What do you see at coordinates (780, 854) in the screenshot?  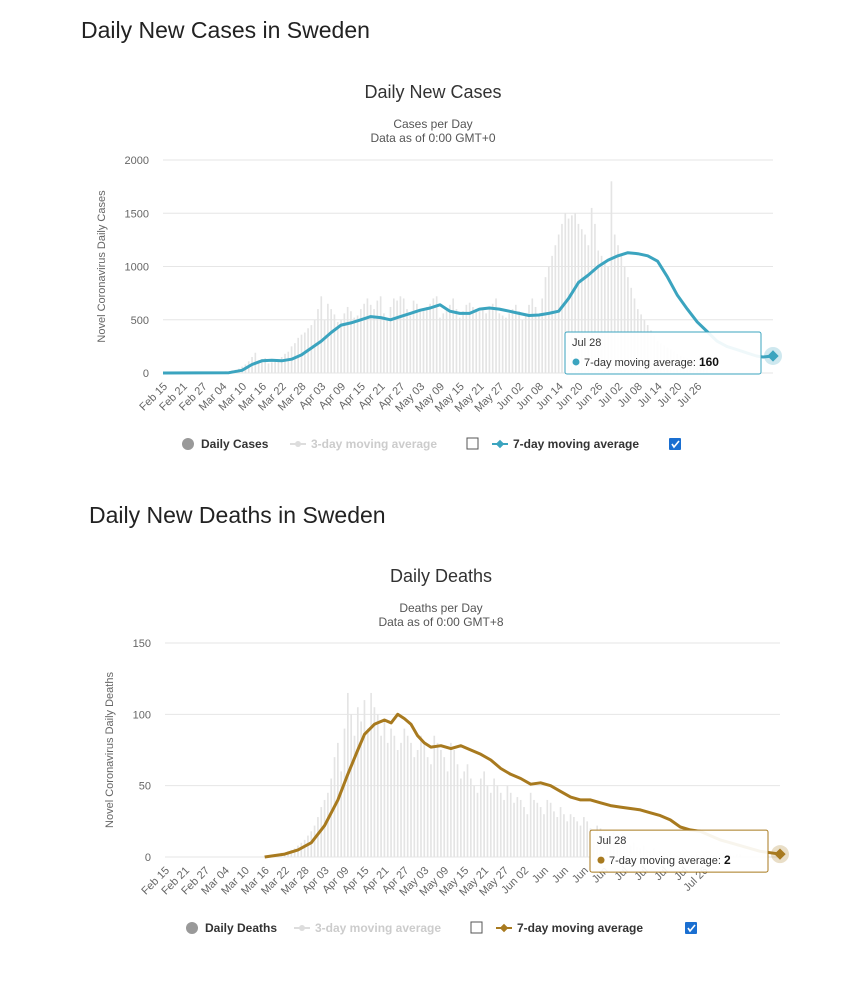 I see `end-point-marker` at bounding box center [780, 854].